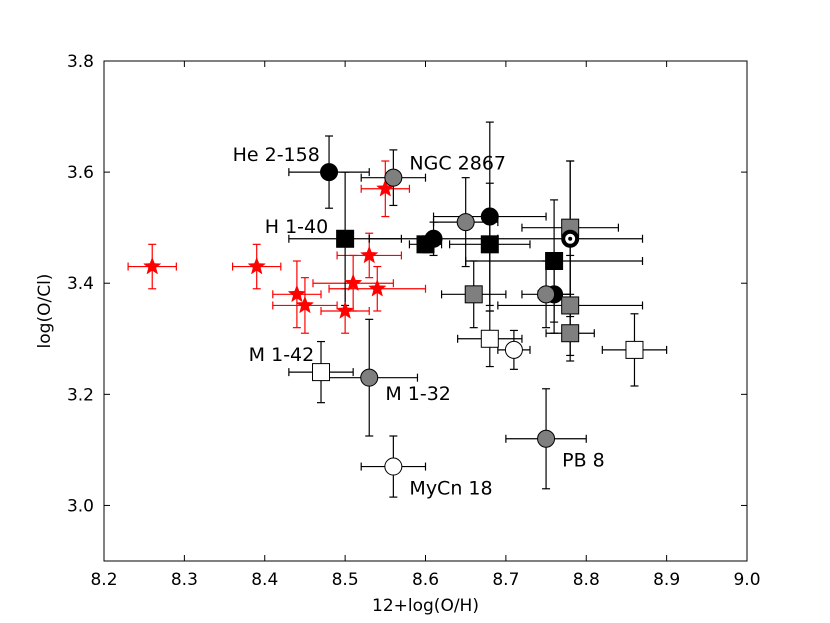 The image size is (830, 623). Describe the element at coordinates (345, 580) in the screenshot. I see `x-tick-label: 8.5` at that location.